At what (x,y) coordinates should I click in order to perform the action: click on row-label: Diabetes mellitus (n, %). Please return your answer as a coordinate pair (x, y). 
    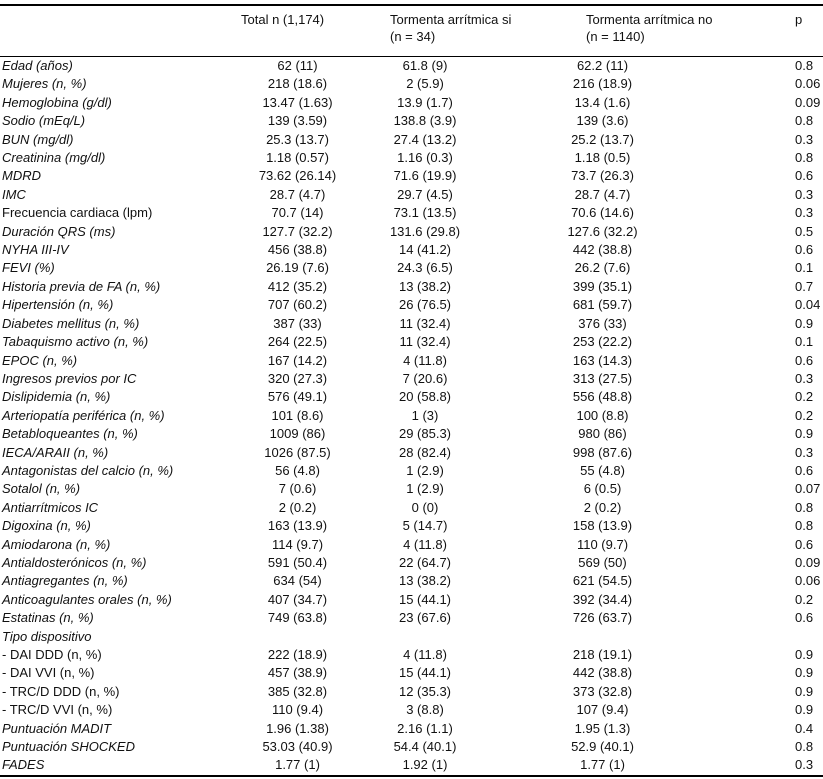
    Looking at the image, I should click on (71, 323).